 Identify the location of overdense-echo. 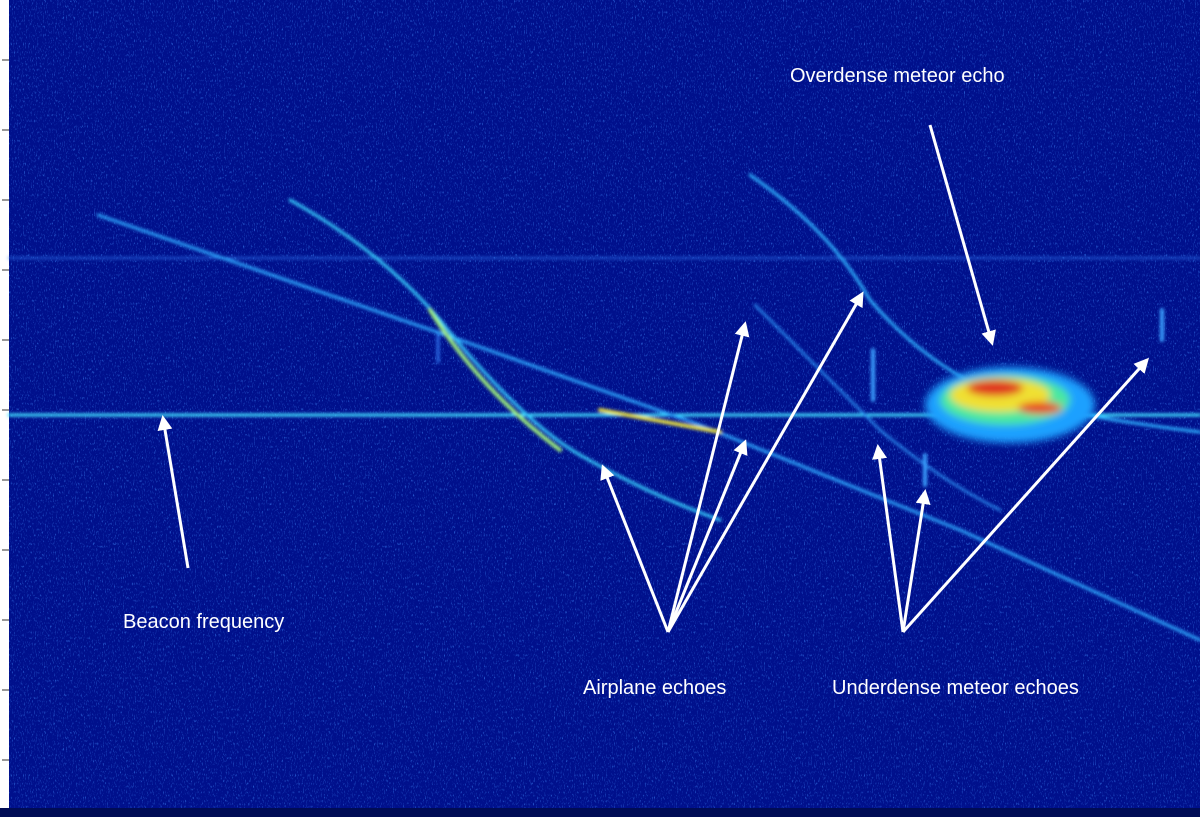
(1010, 405).